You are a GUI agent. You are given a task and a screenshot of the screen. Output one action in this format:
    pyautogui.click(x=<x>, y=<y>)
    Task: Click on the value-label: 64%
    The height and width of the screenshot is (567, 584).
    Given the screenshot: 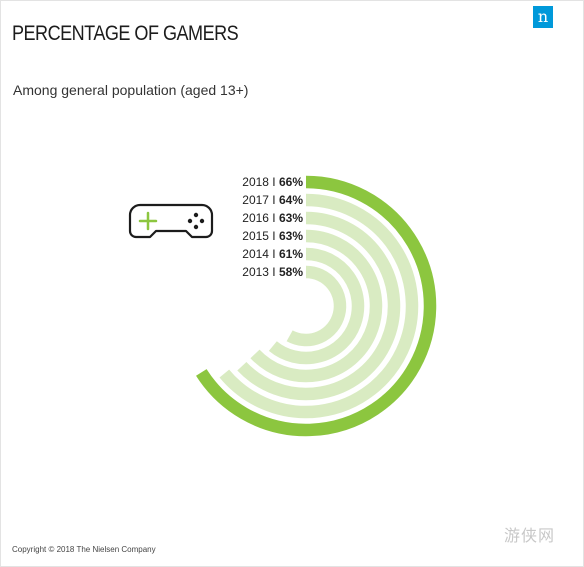 What is the action you would take?
    pyautogui.click(x=291, y=200)
    